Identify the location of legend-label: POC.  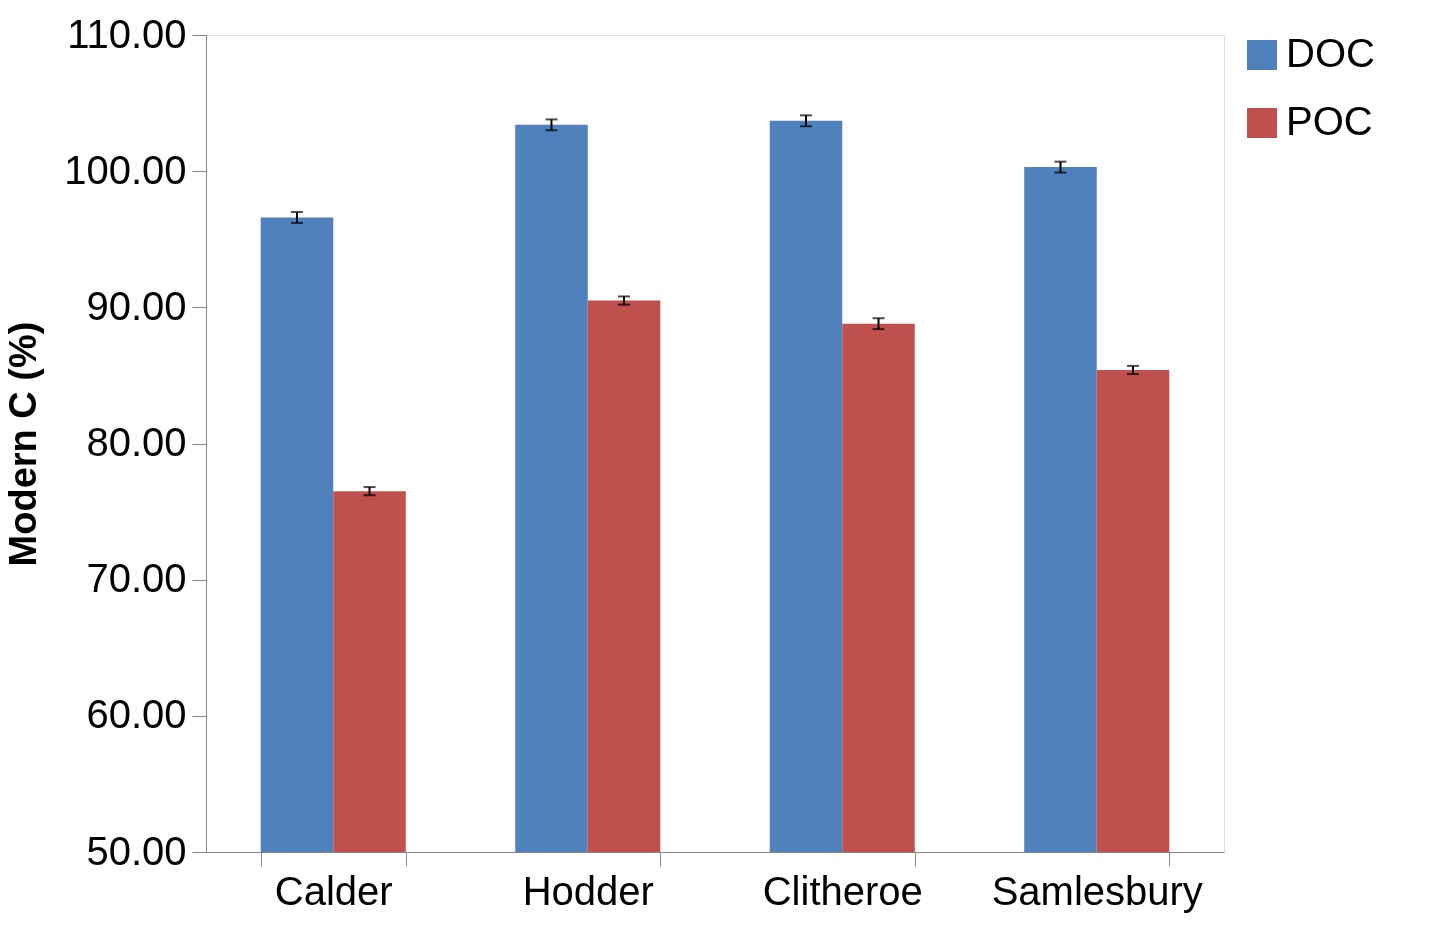
(1329, 121).